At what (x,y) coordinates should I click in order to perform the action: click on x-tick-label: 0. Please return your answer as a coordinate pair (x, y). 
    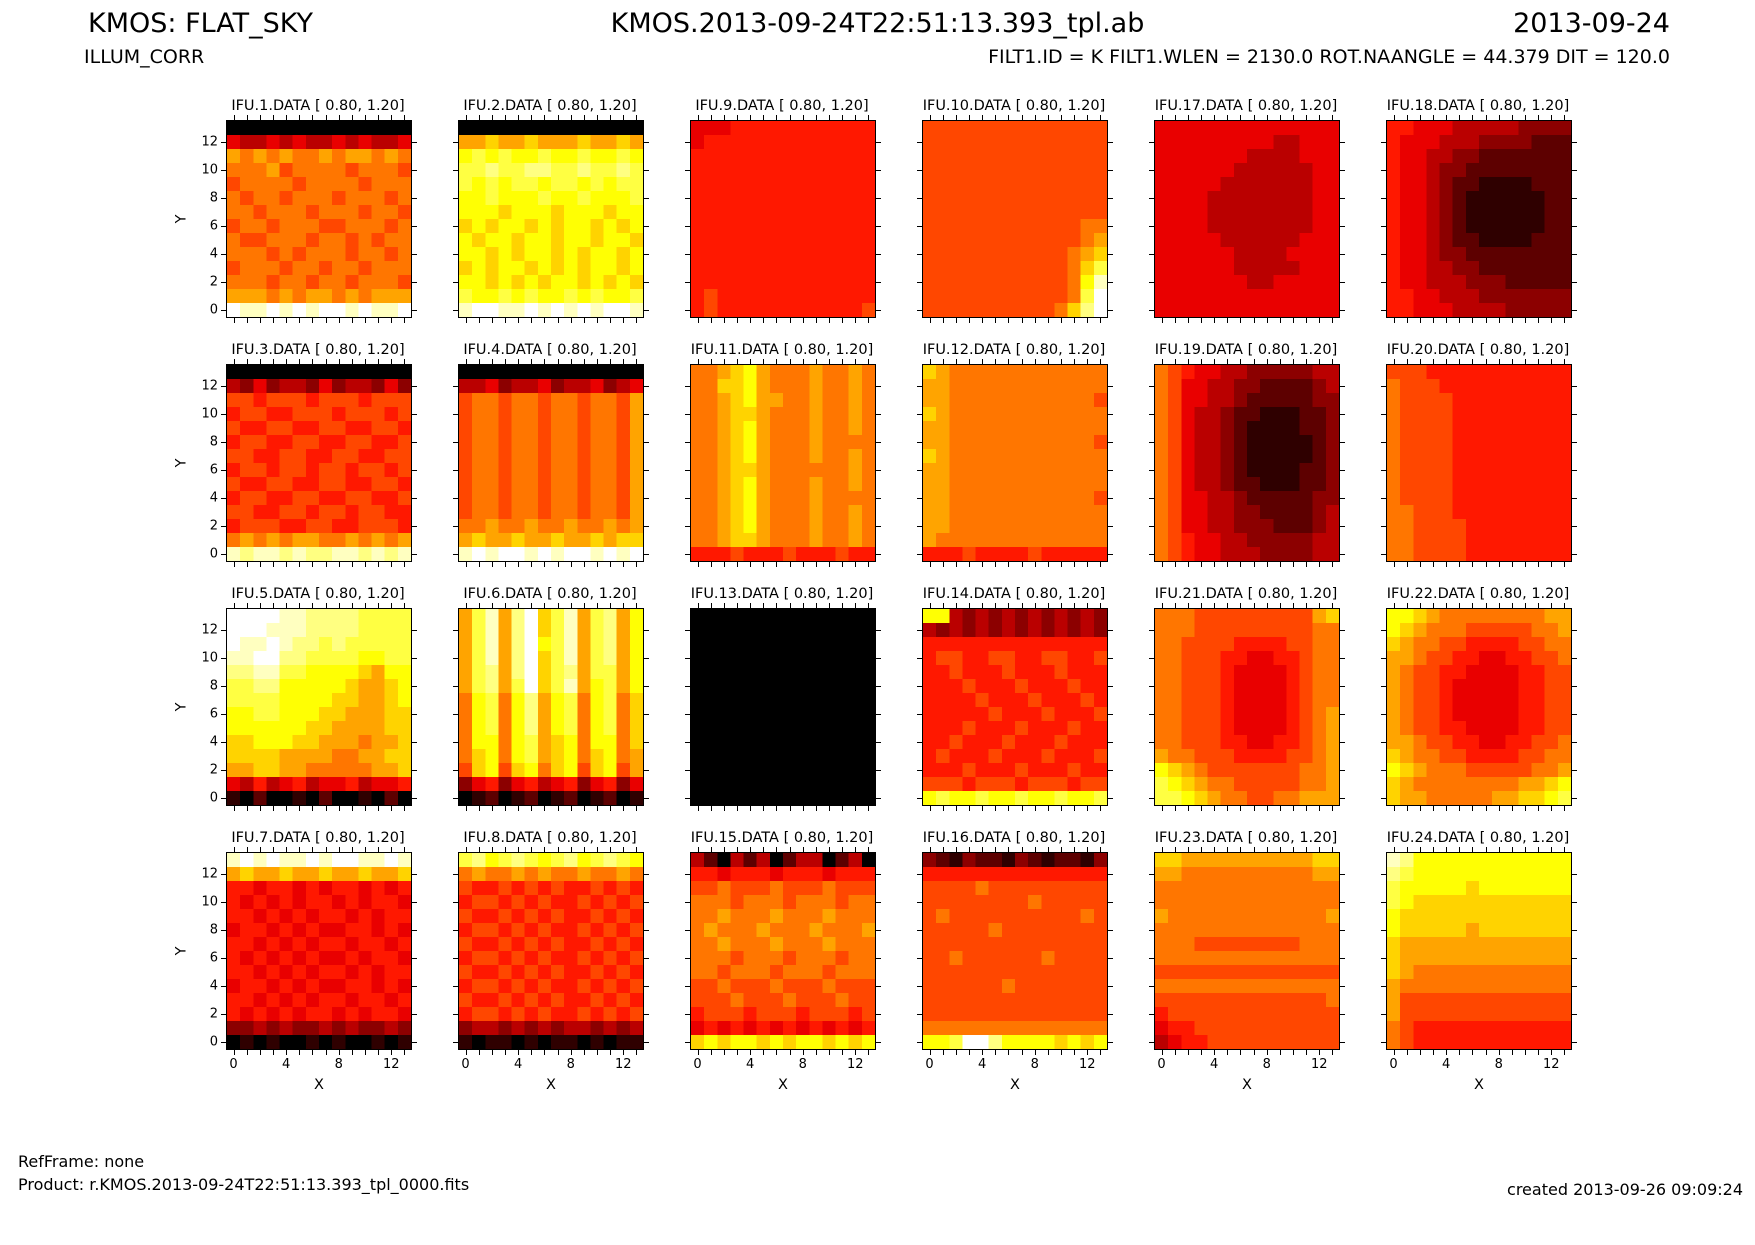
    Looking at the image, I should click on (1161, 1064).